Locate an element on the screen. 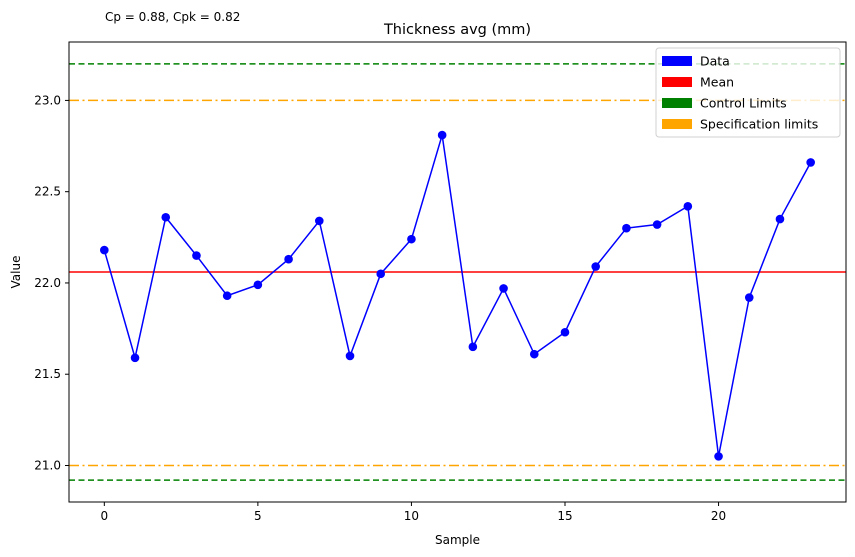 Image resolution: width=855 pixels, height=557 pixels. y-tick-label: 22.0 is located at coordinates (47, 283).